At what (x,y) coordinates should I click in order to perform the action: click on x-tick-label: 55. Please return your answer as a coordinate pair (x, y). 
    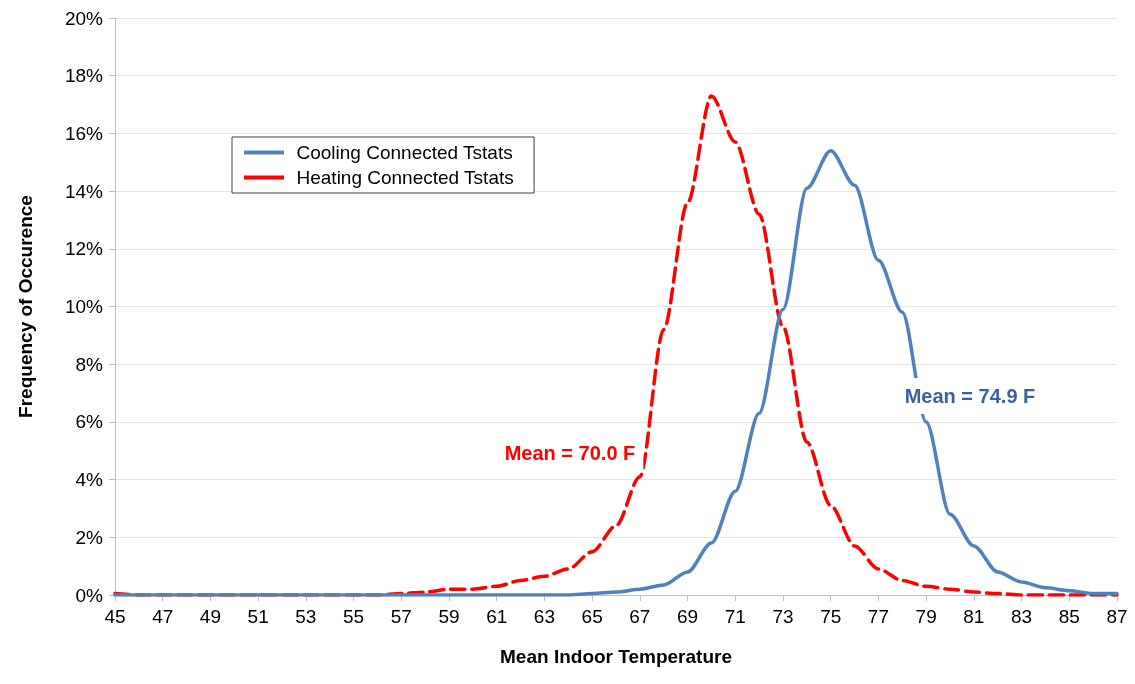
    Looking at the image, I should click on (354, 616).